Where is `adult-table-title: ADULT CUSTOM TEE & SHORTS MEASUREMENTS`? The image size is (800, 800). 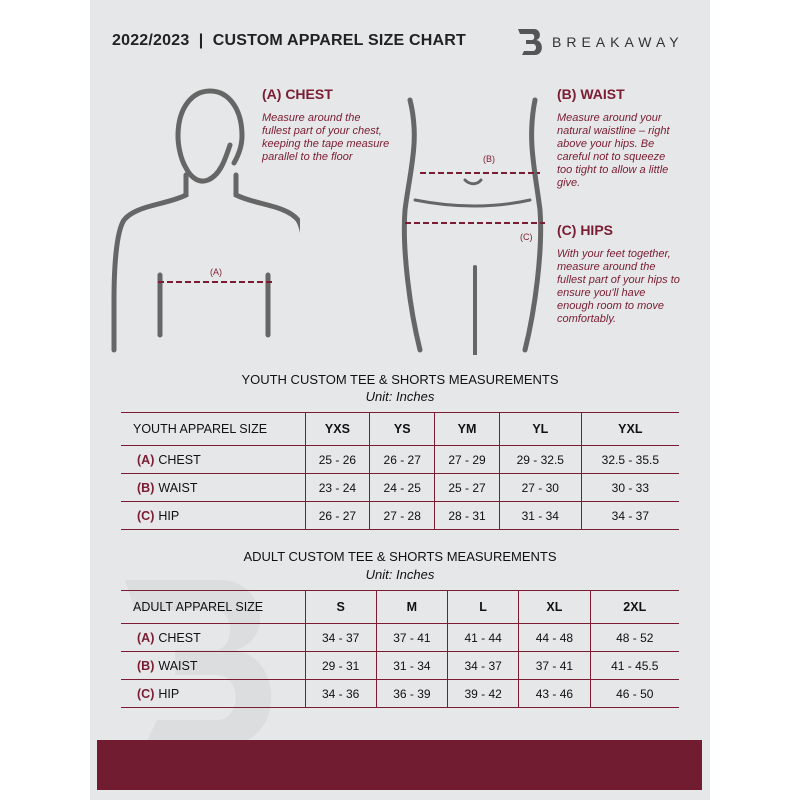 adult-table-title: ADULT CUSTOM TEE & SHORTS MEASUREMENTS is located at coordinates (400, 556).